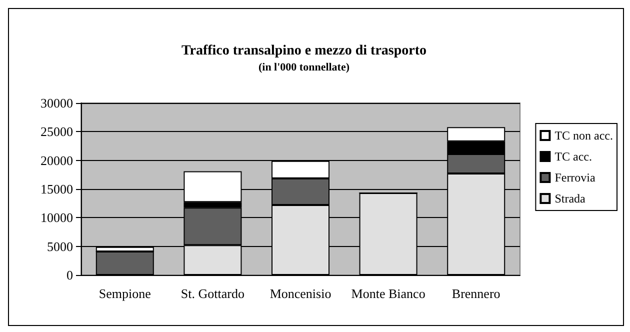 The width and height of the screenshot is (630, 332). What do you see at coordinates (56, 132) in the screenshot?
I see `y-tick-label: 25000` at bounding box center [56, 132].